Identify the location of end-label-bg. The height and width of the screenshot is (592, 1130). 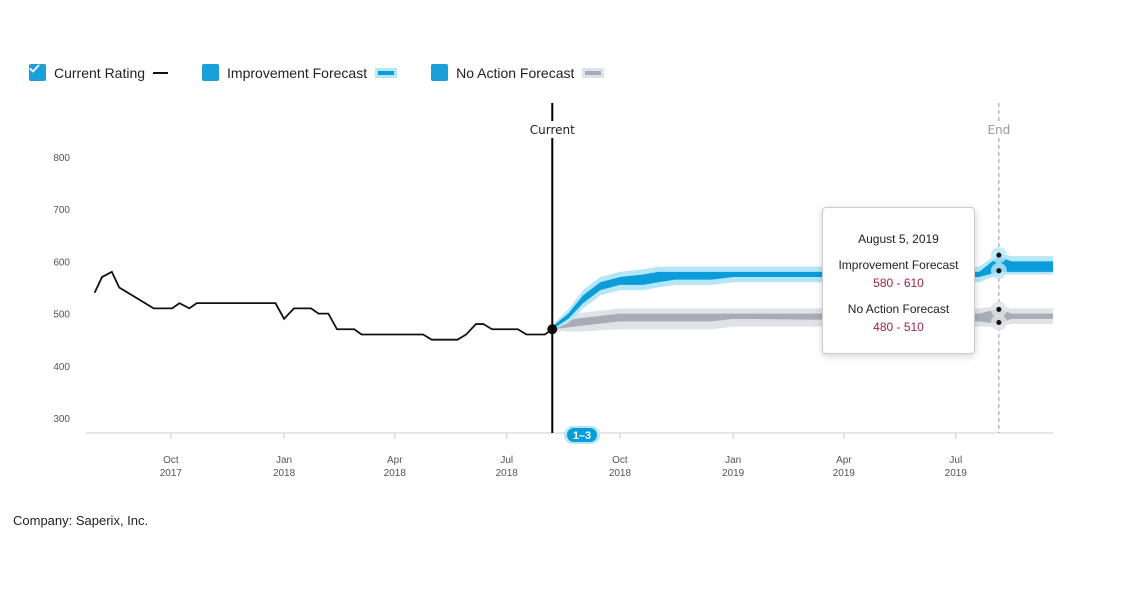
(998, 129).